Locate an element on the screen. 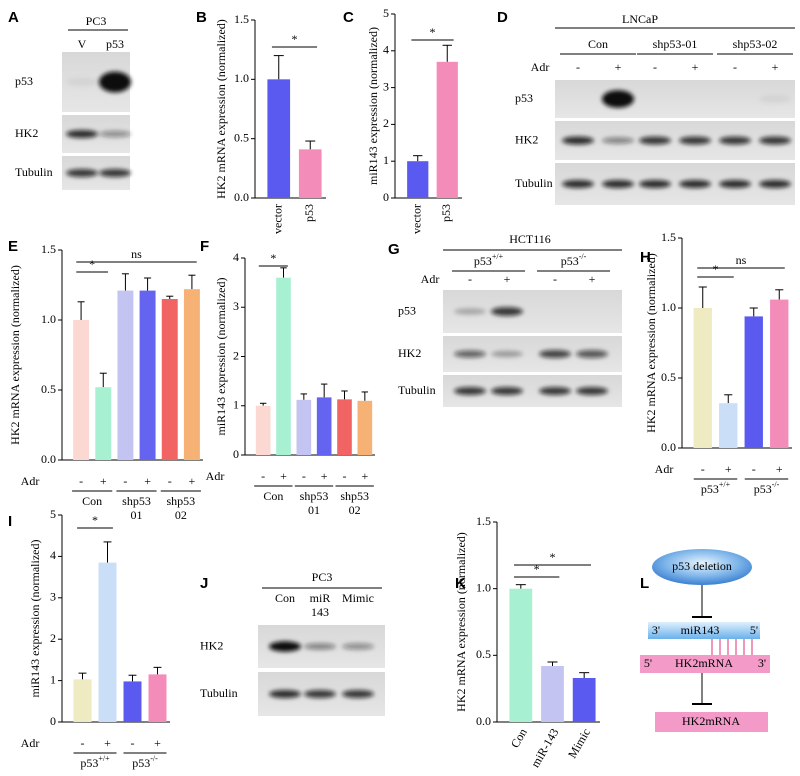  y-tick-label: 0 is located at coordinates (386, 197).